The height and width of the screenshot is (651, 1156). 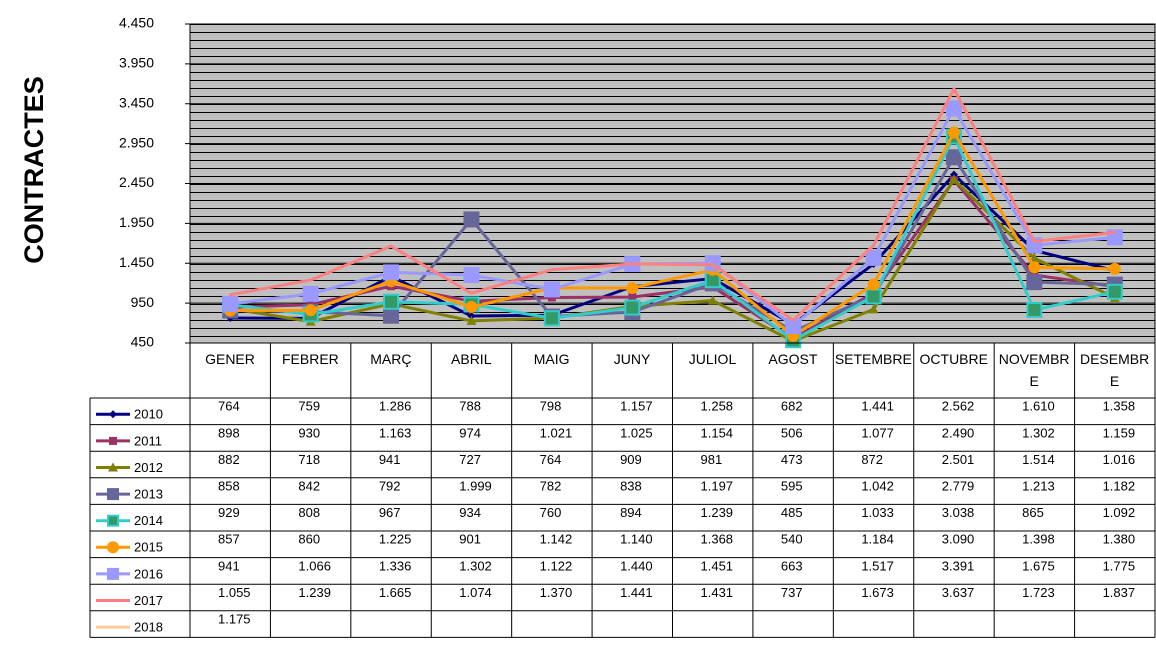 I want to click on table-value: 894, so click(x=631, y=512).